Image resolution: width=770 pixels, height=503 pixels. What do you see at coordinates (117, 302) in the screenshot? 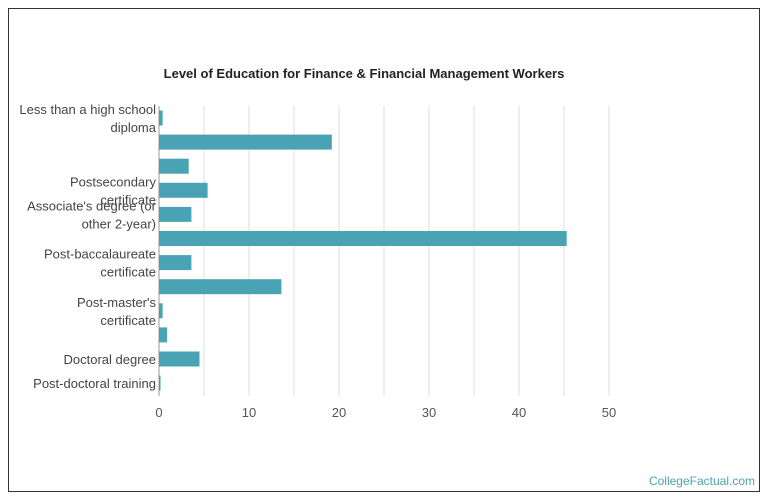
I see `category-label: Post-master's` at bounding box center [117, 302].